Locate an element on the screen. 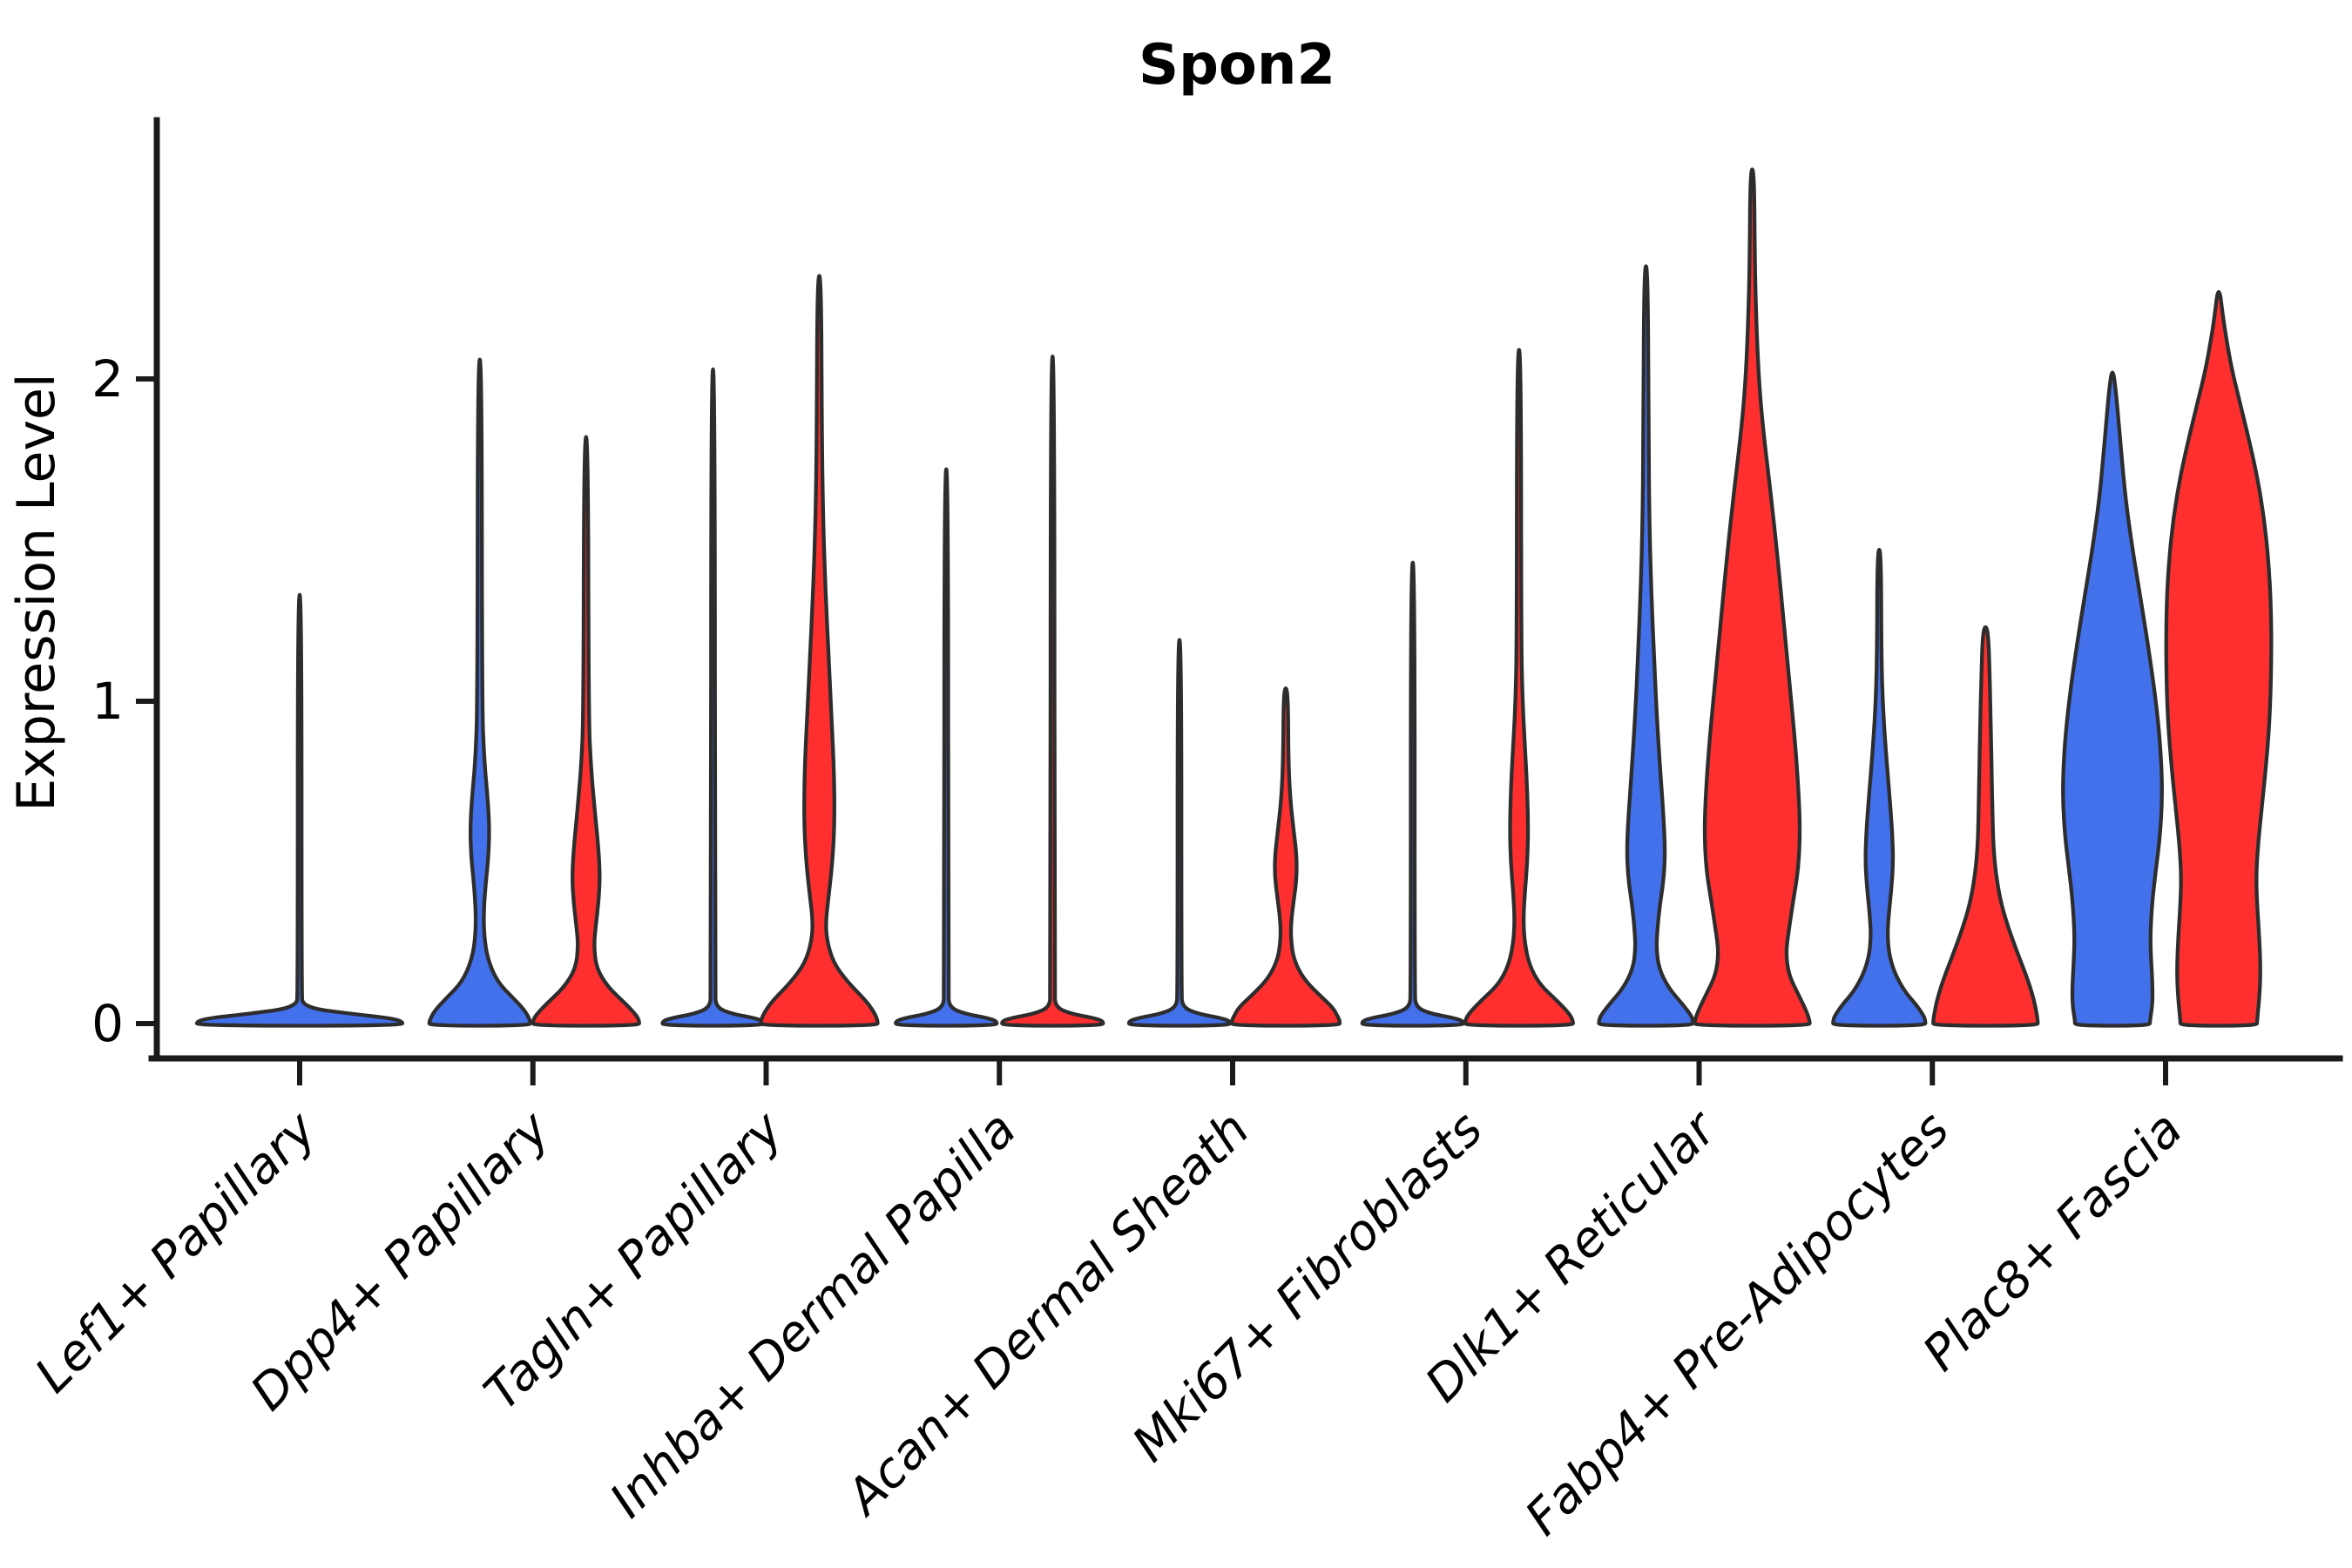  x-tick-label-fabp4-pre-adipocytes: Fabp4+ Pre-Adipocytes is located at coordinates (1737, 1323).